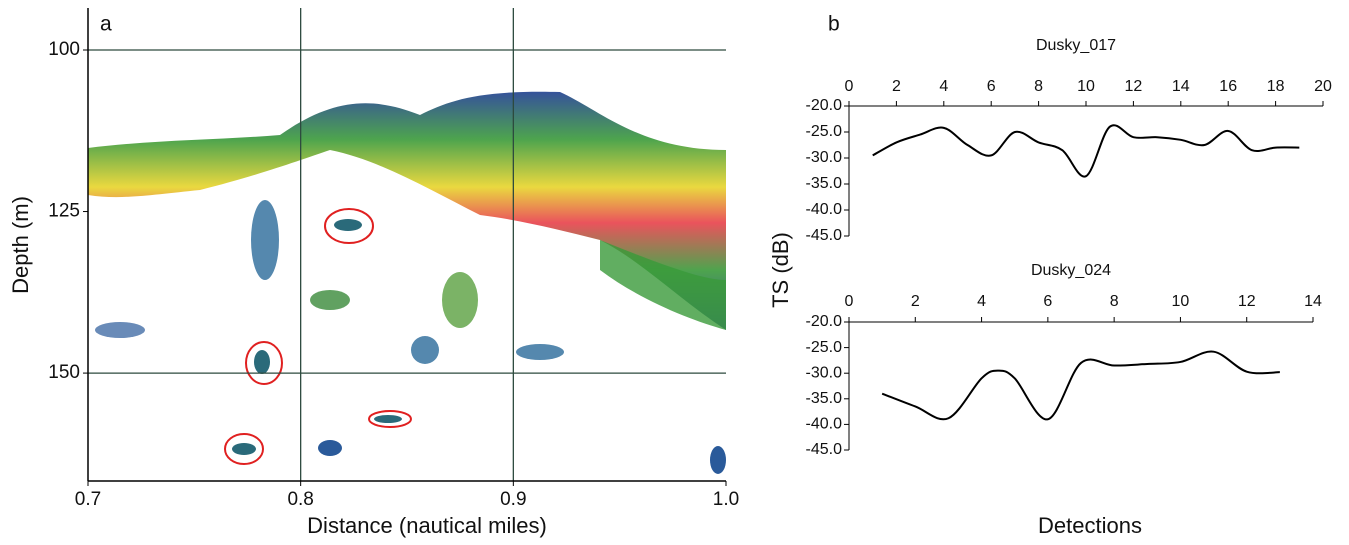  I want to click on y-tick-label: 100, so click(64, 49).